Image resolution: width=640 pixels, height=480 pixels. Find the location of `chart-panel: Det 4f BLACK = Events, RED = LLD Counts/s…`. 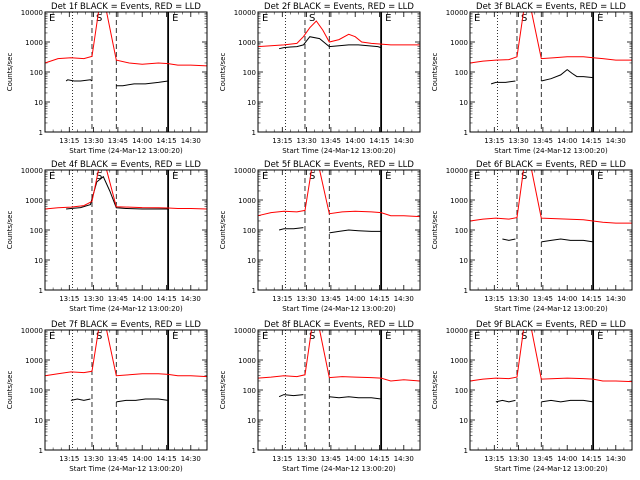

chart-panel: Det 4f BLACK = Events, RED = LLD Counts/s… is located at coordinates (107, 236).